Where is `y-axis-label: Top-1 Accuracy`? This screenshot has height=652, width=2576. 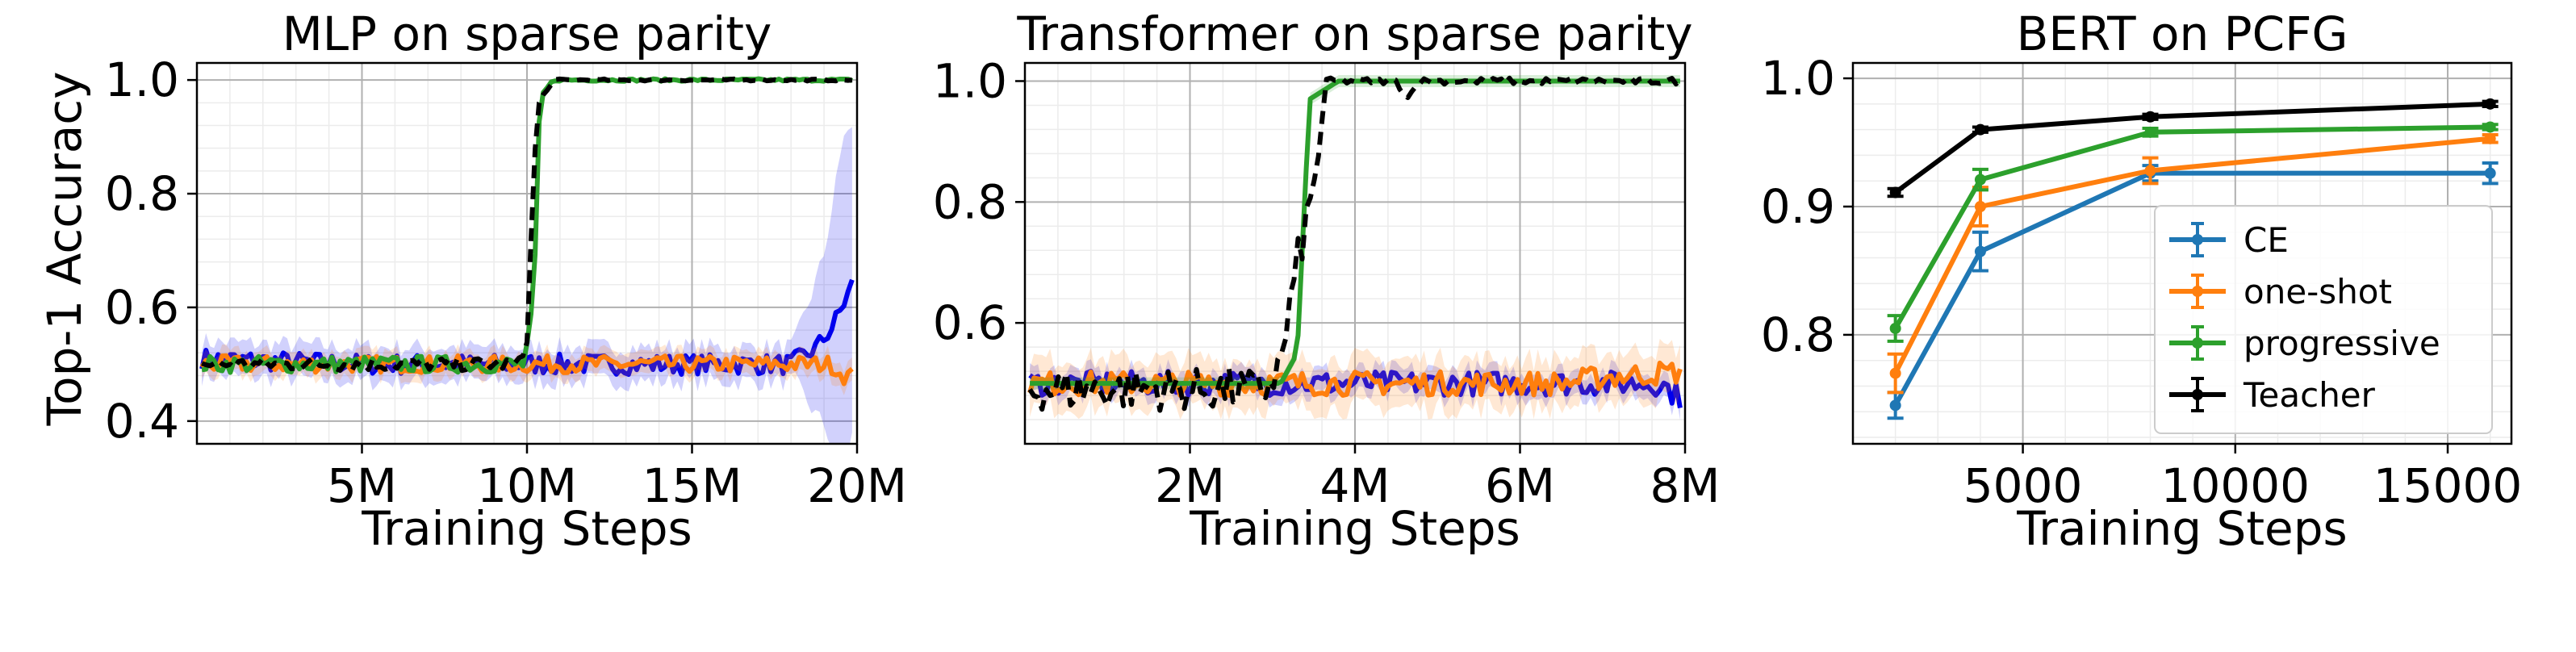
y-axis-label: Top-1 Accuracy is located at coordinates (64, 249).